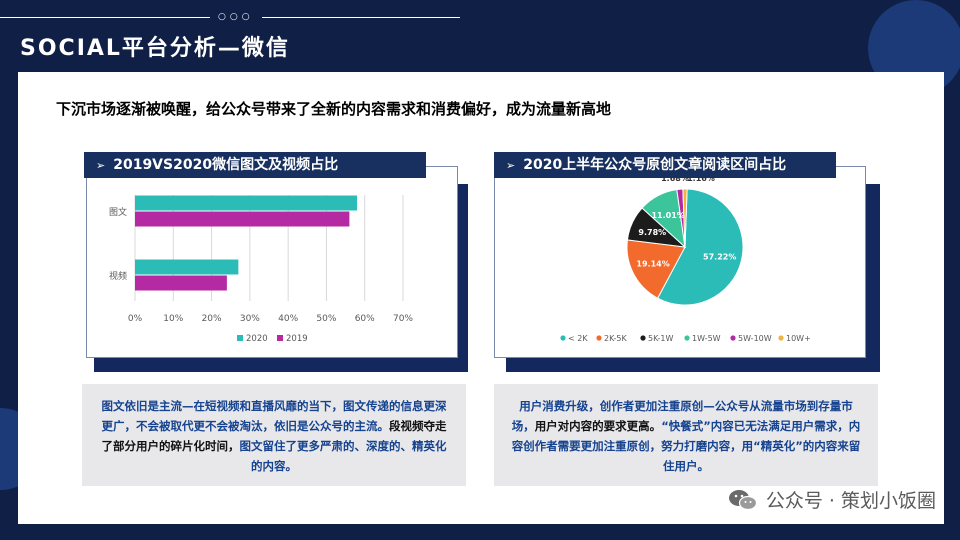  What do you see at coordinates (706, 338) in the screenshot?
I see `legend-label: 1W-5W` at bounding box center [706, 338].